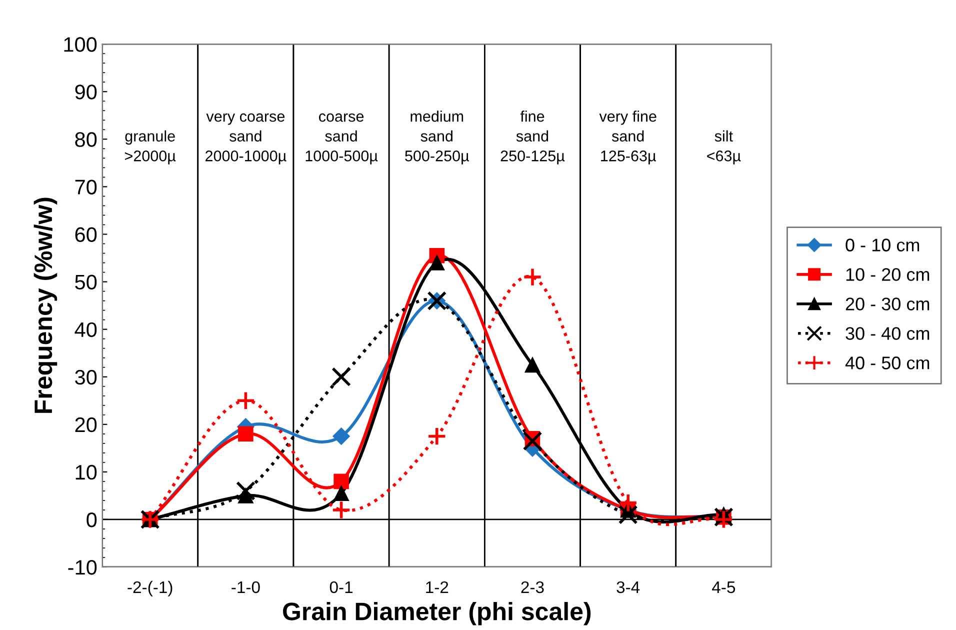 This screenshot has width=956, height=630. What do you see at coordinates (86, 377) in the screenshot?
I see `y-tick-label: 30` at bounding box center [86, 377].